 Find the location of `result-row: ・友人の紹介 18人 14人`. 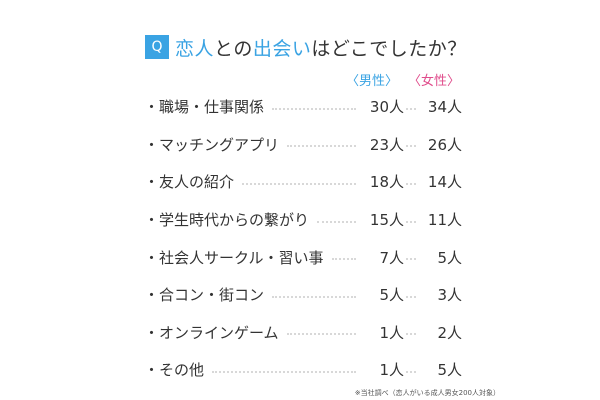

result-row: ・友人の紹介 18人 14人 is located at coordinates (303, 182).